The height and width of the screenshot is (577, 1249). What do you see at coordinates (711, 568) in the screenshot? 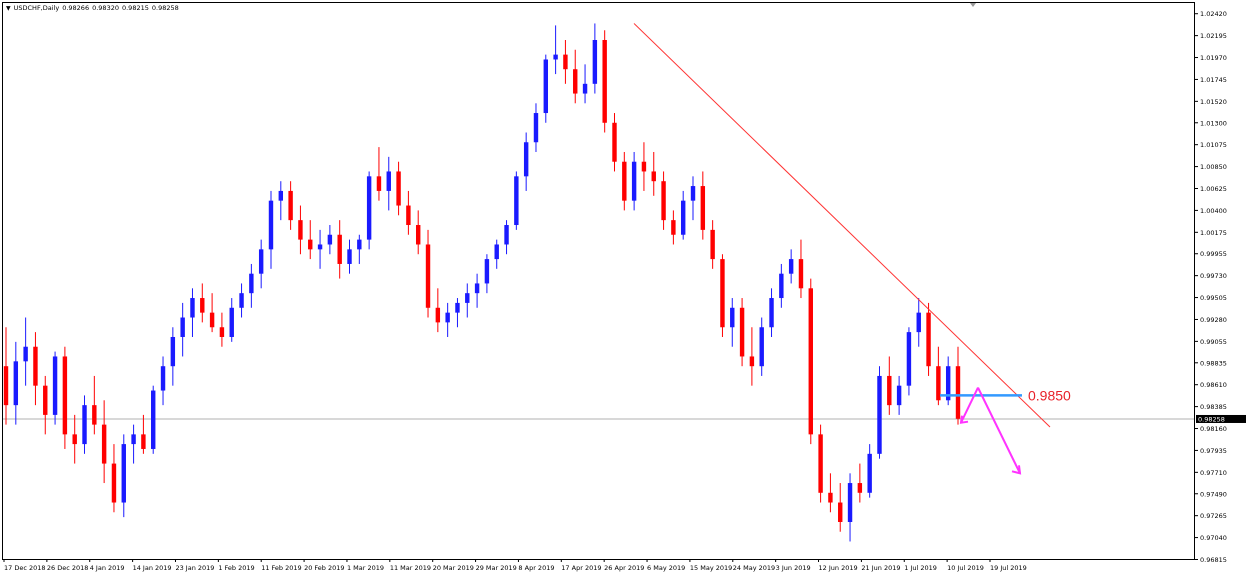
I see `x-tick-label: 15 May 2019` at bounding box center [711, 568].